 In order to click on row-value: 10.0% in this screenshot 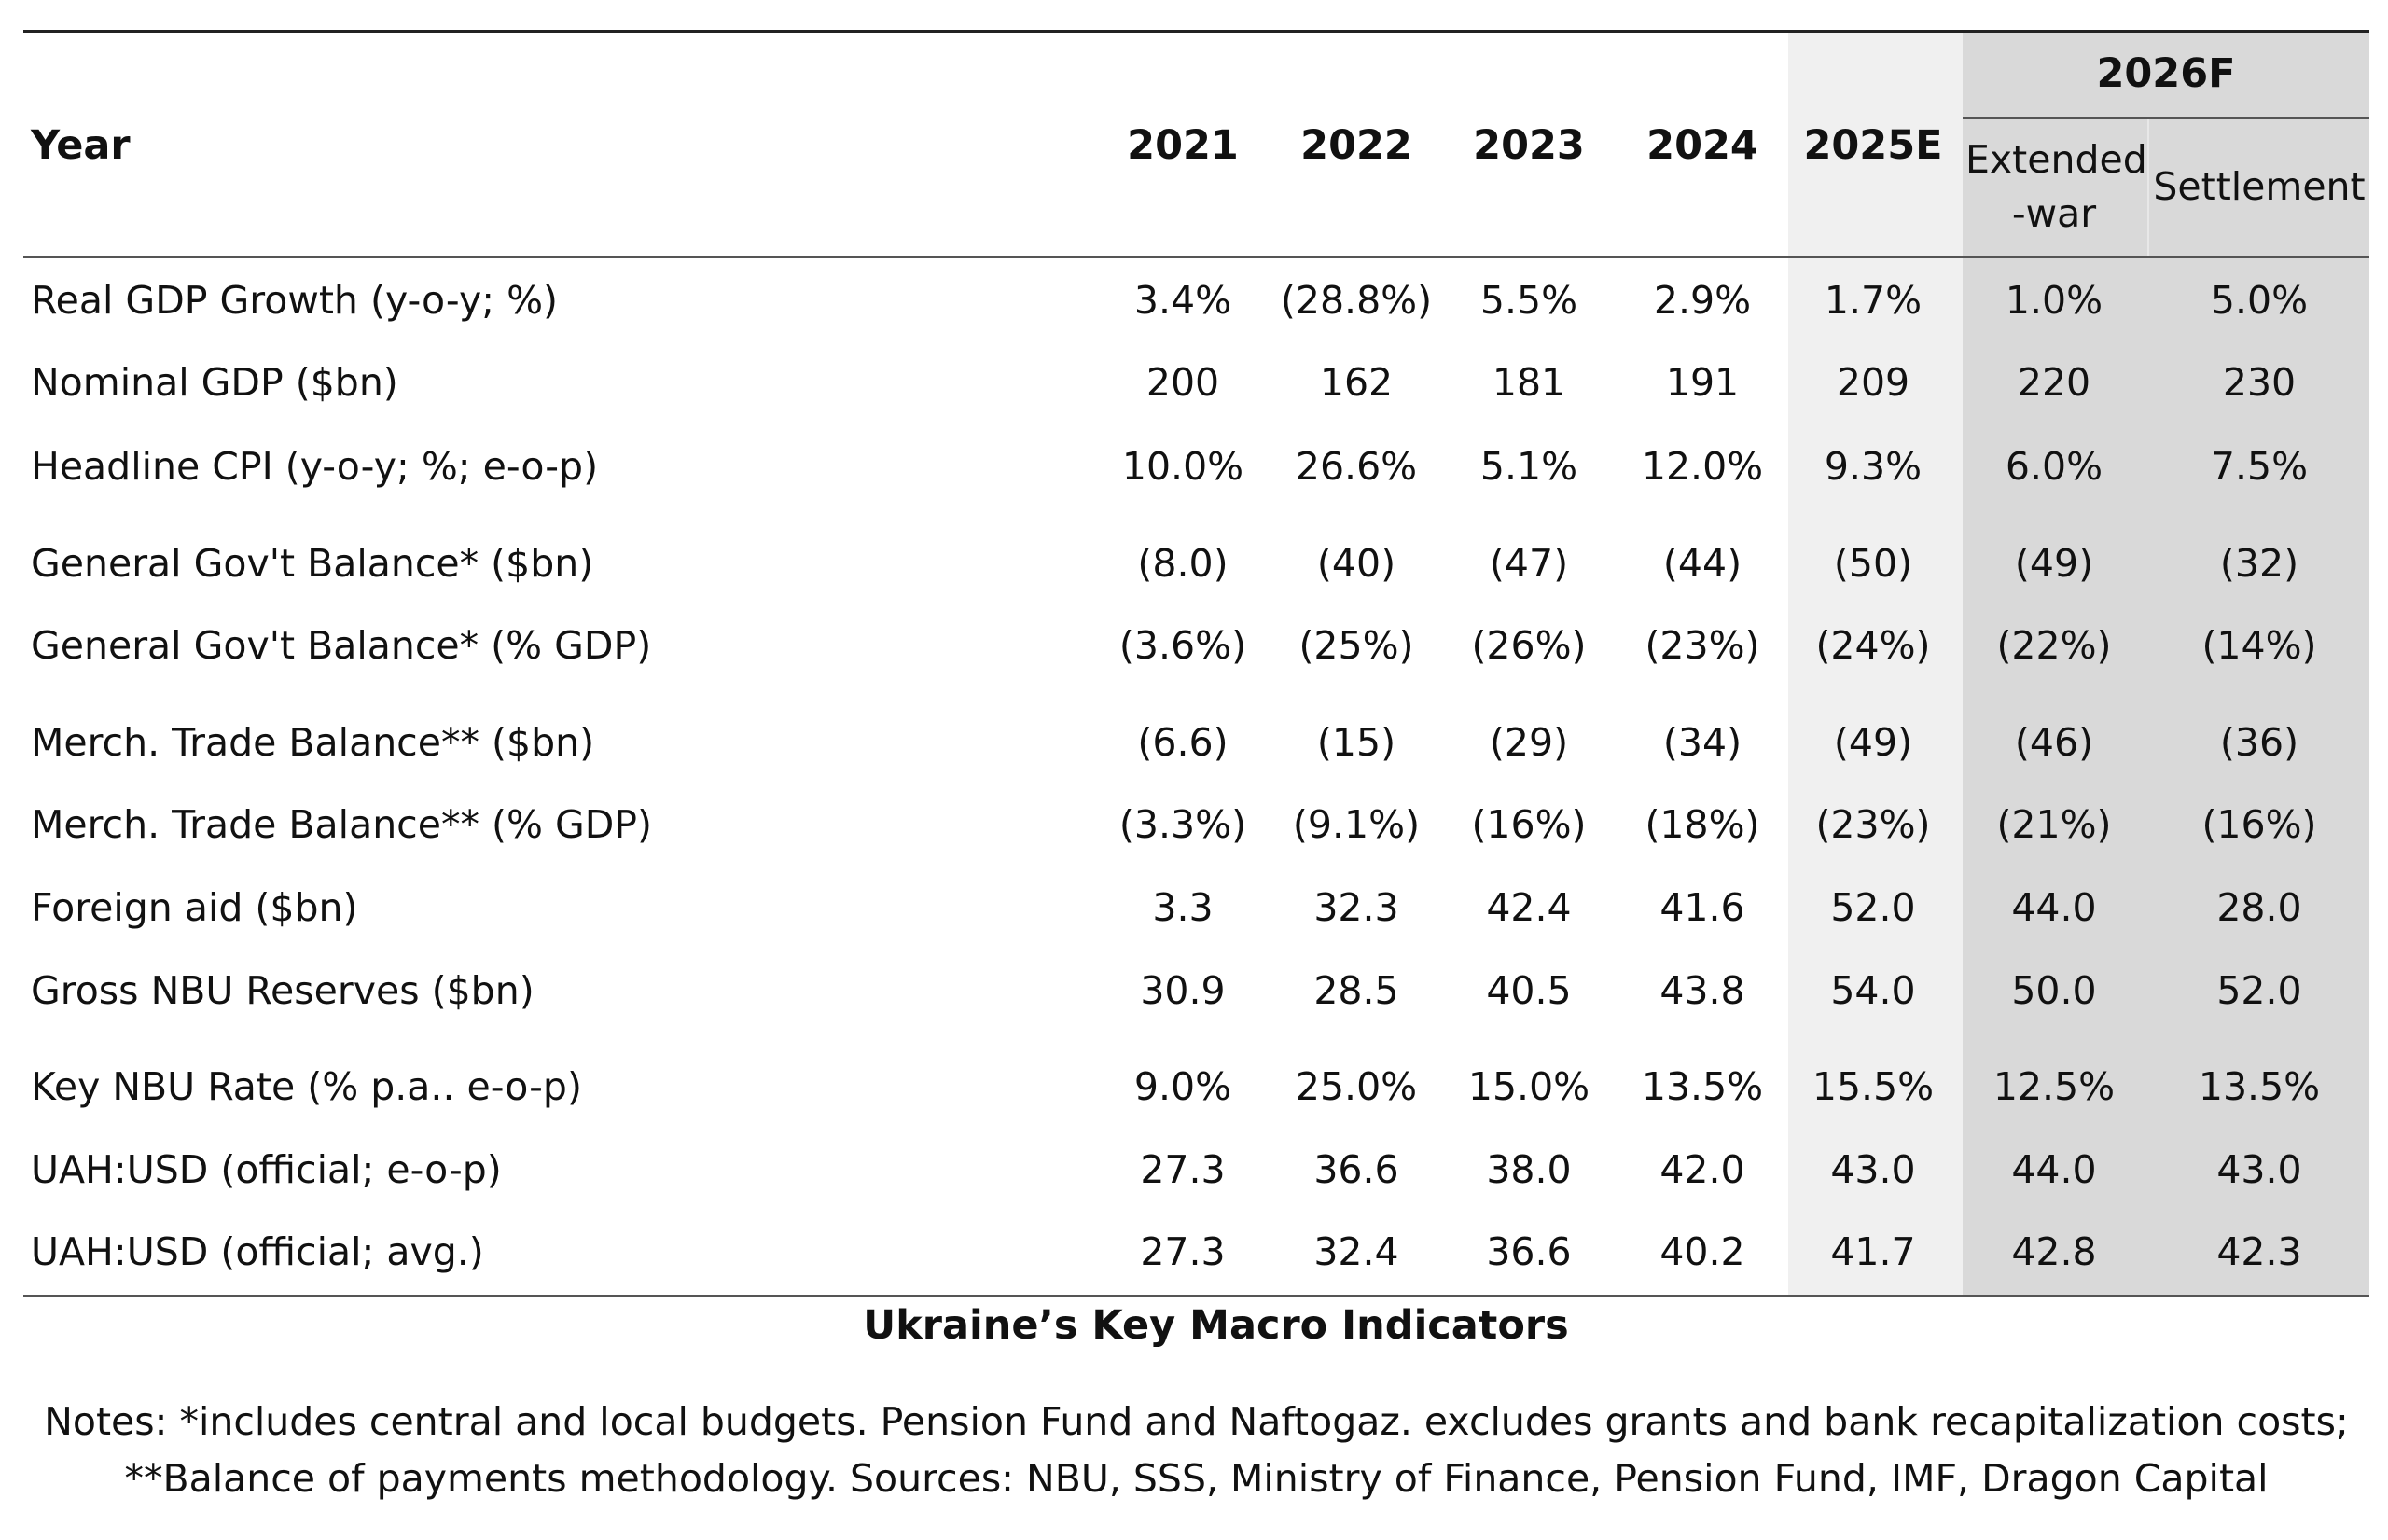, I will do `click(1182, 466)`.